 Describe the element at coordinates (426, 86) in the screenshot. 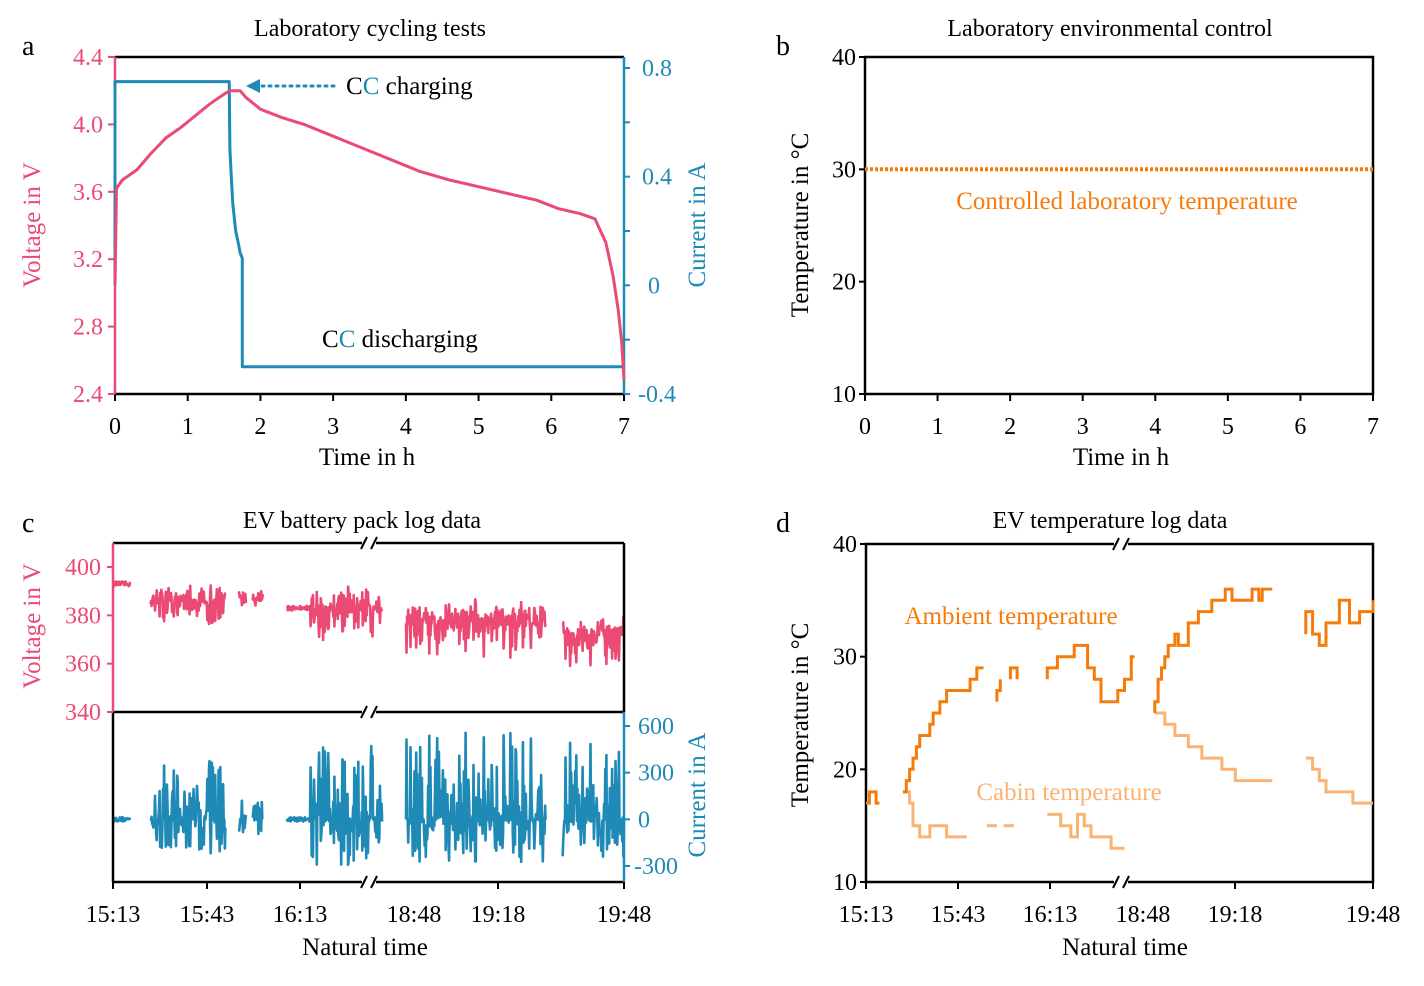

I see `annotation-suffix: charging` at that location.